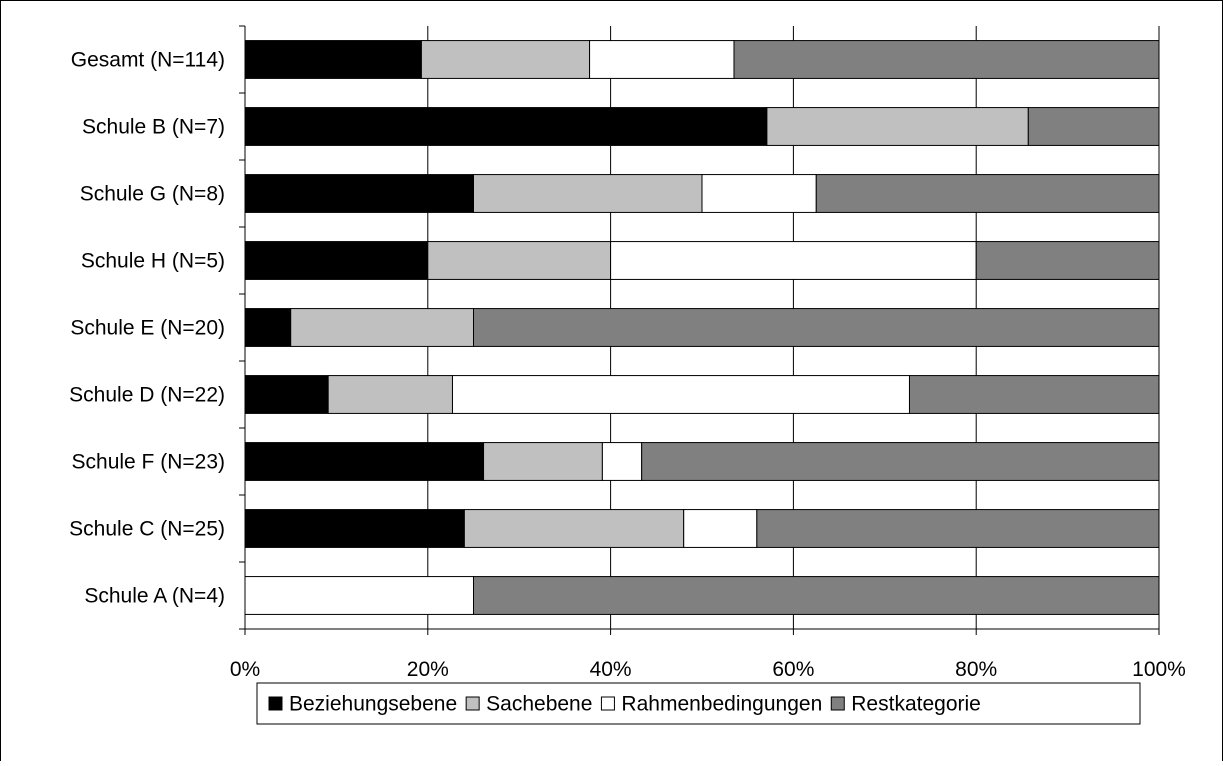  I want to click on x-tick-label: 60%, so click(793, 669).